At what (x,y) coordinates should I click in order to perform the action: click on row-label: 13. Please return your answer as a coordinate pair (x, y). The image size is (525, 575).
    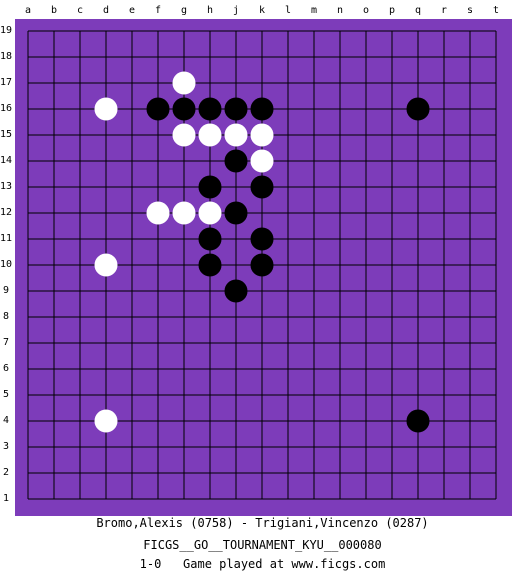
    Looking at the image, I should click on (6, 186).